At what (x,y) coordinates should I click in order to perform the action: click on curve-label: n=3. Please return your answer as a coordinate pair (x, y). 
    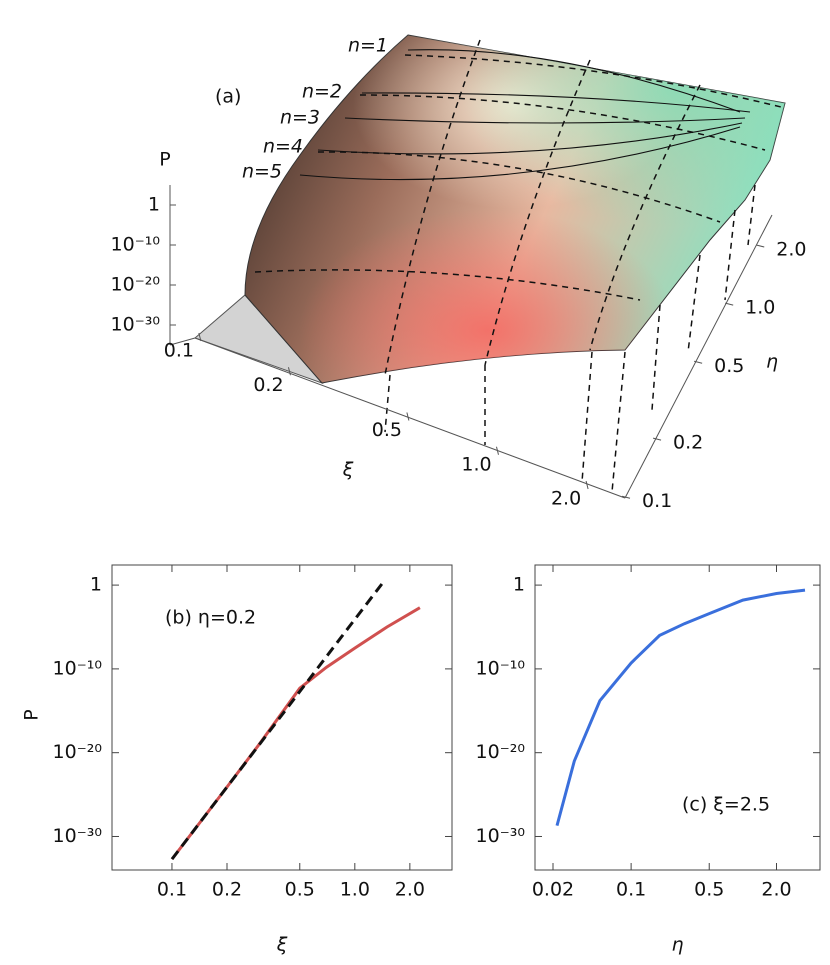
    Looking at the image, I should click on (300, 118).